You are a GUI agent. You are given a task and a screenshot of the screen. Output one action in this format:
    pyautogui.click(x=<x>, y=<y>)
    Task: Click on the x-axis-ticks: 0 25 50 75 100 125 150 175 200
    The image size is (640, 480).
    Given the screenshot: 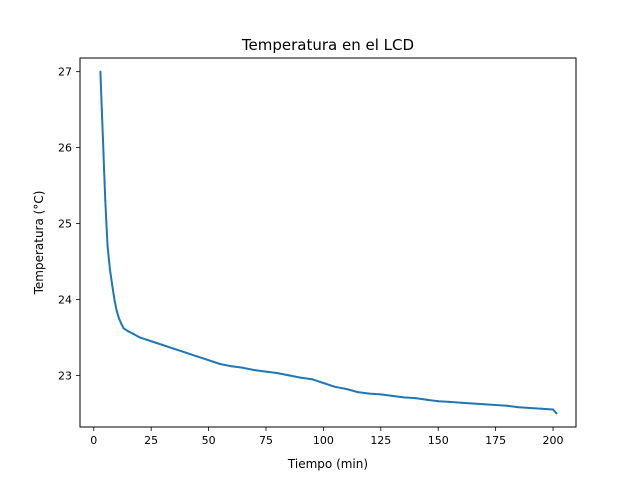 What is the action you would take?
    pyautogui.click(x=327, y=437)
    